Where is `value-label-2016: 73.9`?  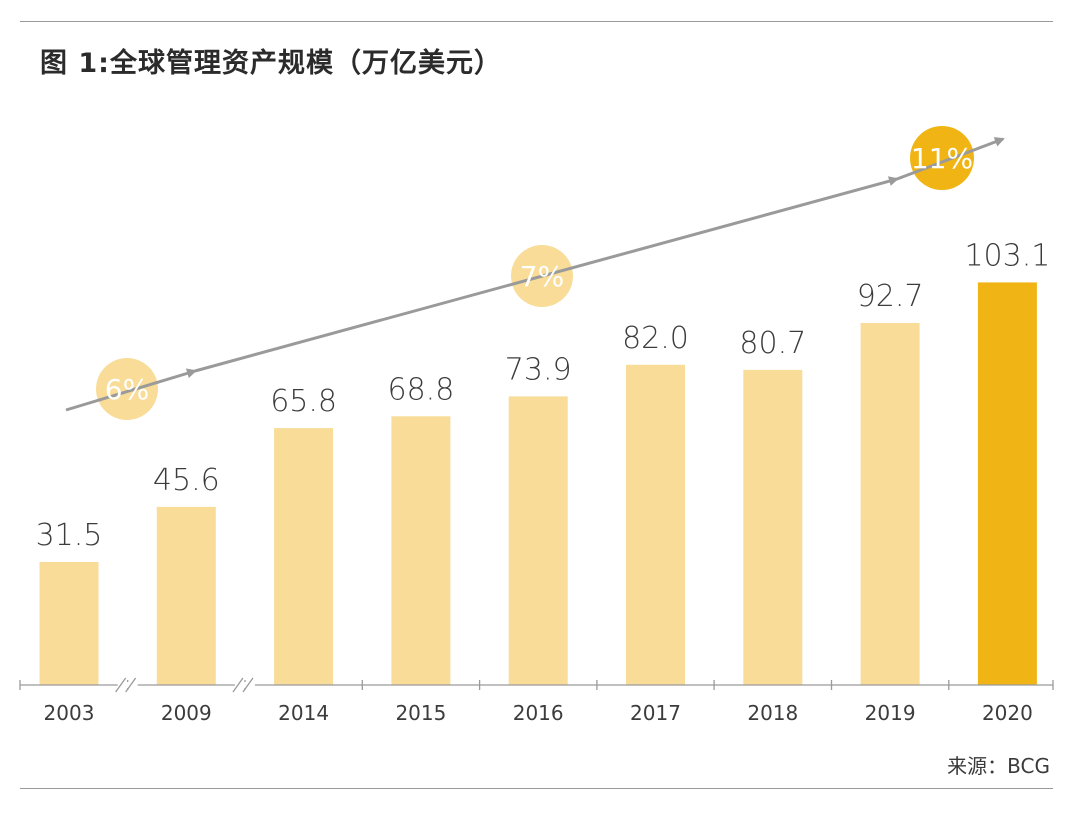
value-label-2016: 73.9 is located at coordinates (538, 369).